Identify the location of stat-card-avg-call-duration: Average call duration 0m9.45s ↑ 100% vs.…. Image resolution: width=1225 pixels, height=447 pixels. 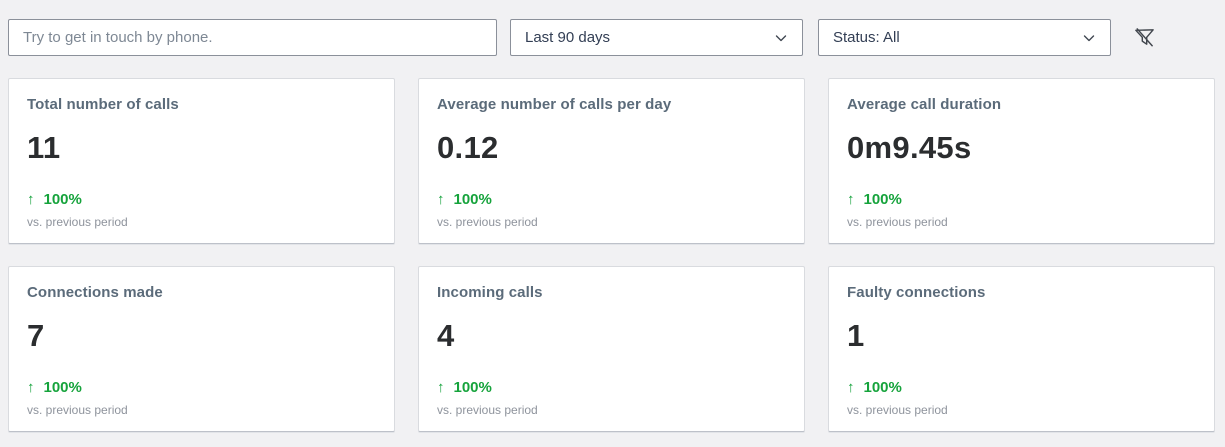
(1021, 161).